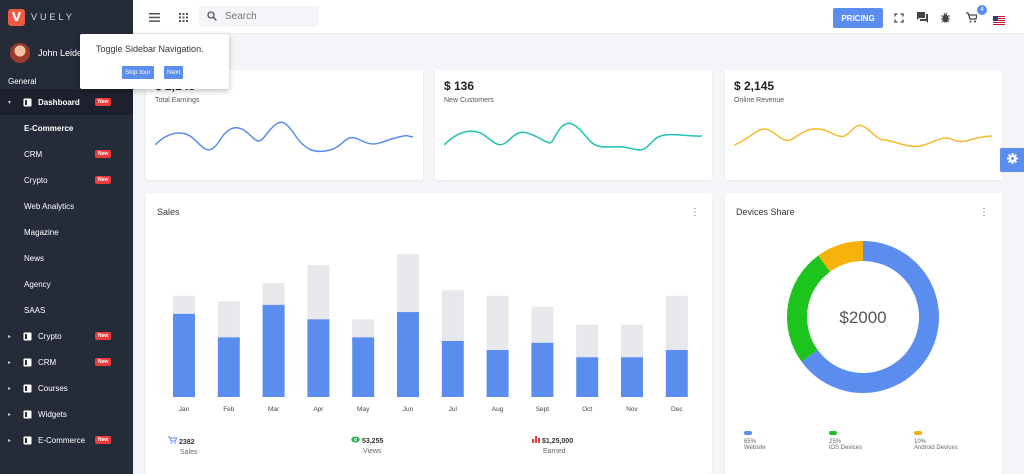 This screenshot has width=1024, height=474. What do you see at coordinates (754, 86) in the screenshot?
I see `stat-value: $ 2,145` at bounding box center [754, 86].